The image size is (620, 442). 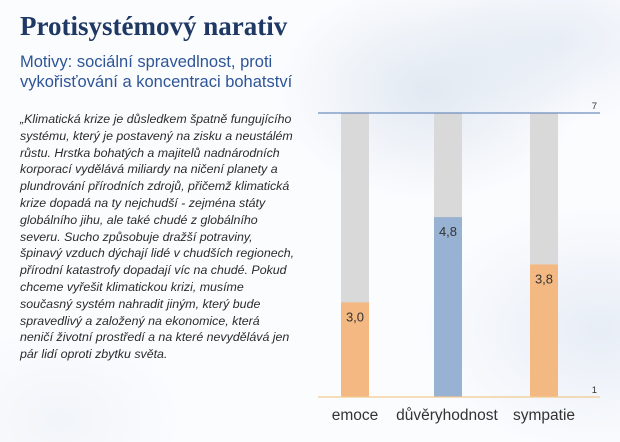 I want to click on y-tick-min: 1, so click(x=594, y=390).